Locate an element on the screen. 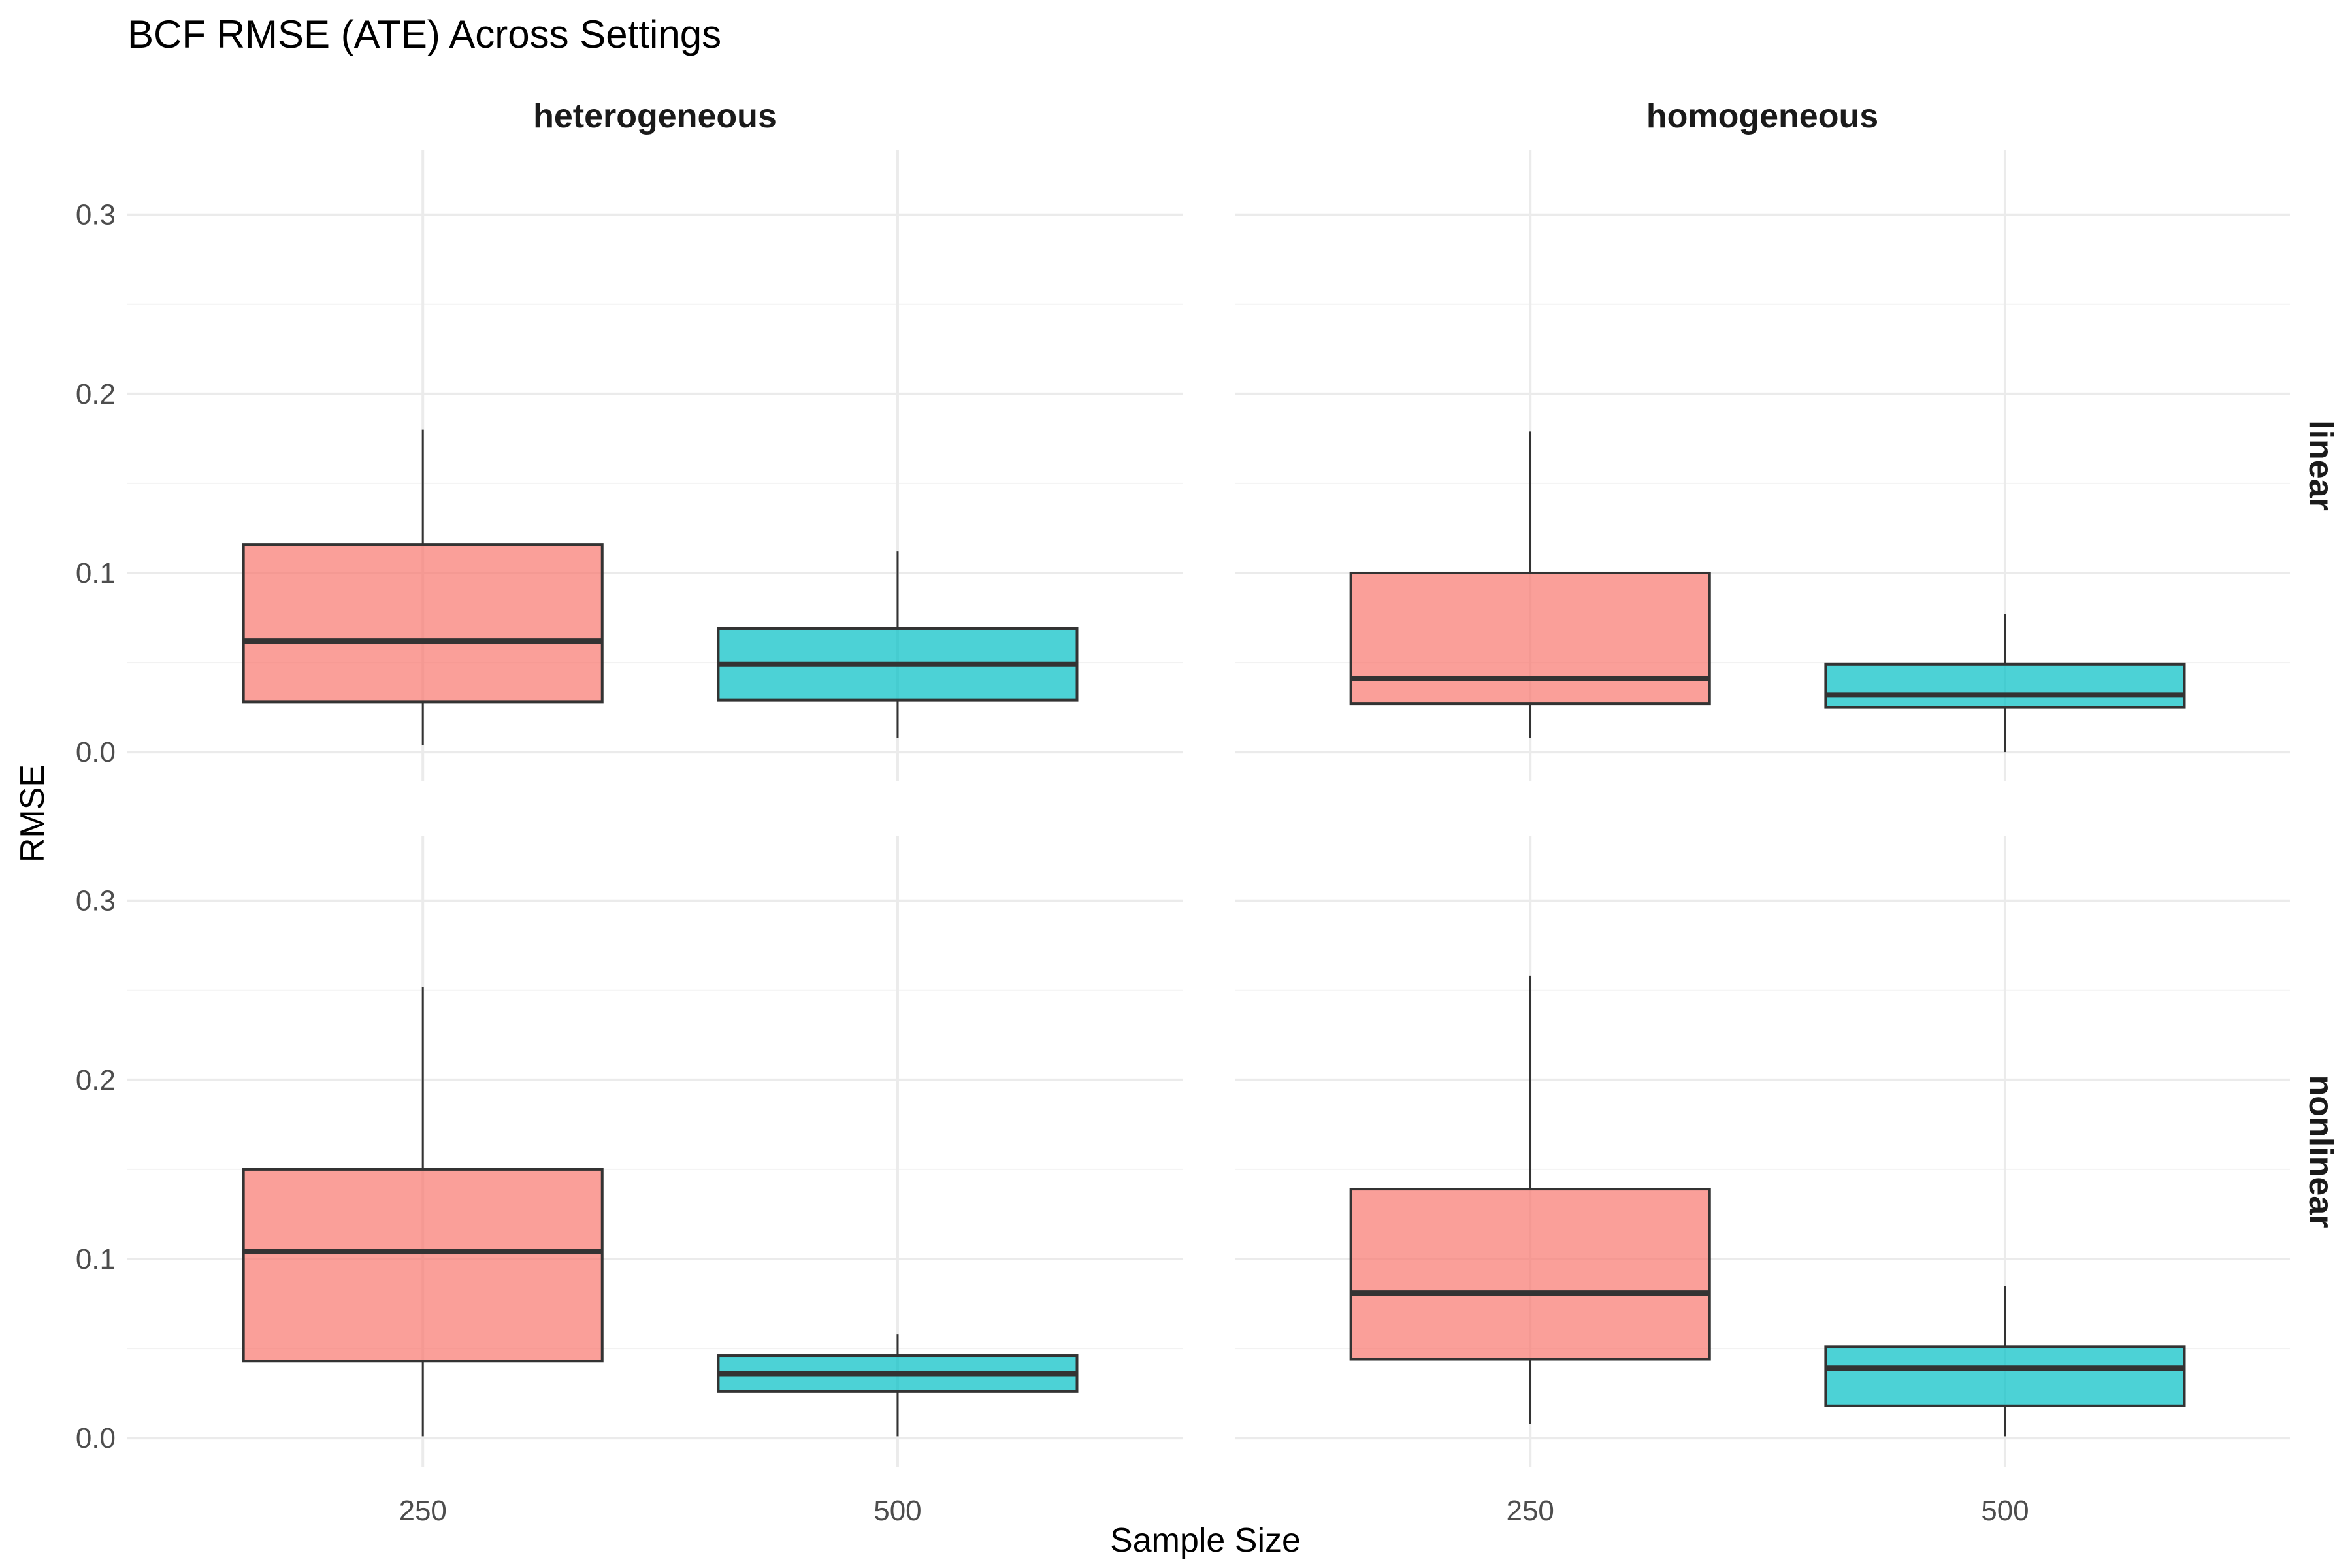 The width and height of the screenshot is (2352, 1568). facet-label-heterogeneous: heterogeneous is located at coordinates (655, 116).